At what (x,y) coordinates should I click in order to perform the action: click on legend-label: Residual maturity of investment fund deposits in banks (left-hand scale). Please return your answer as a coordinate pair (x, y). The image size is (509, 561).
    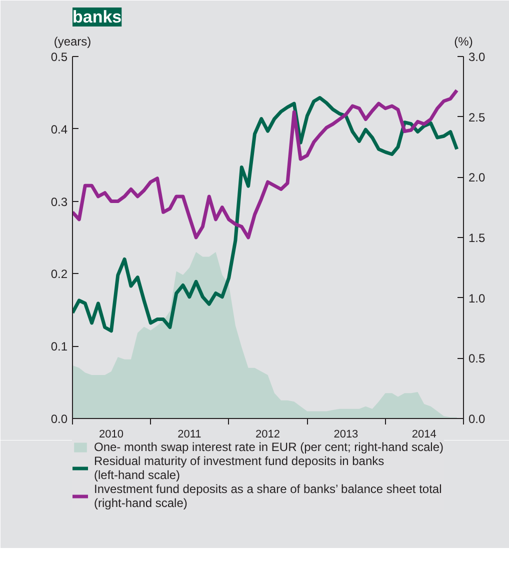
    Looking at the image, I should click on (239, 468).